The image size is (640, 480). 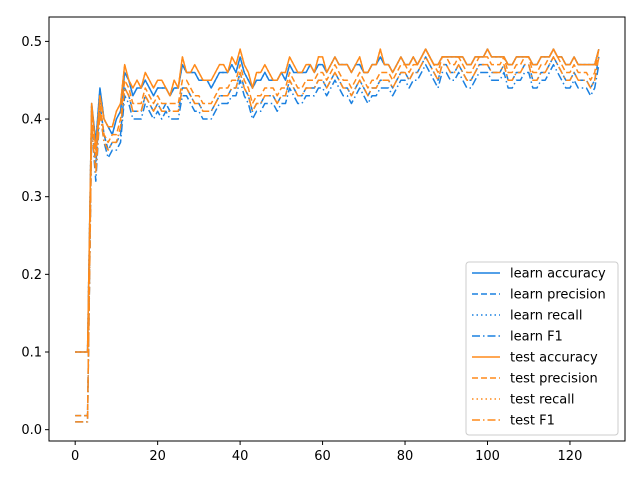 What do you see at coordinates (558, 295) in the screenshot?
I see `legend-label: learn precision` at bounding box center [558, 295].